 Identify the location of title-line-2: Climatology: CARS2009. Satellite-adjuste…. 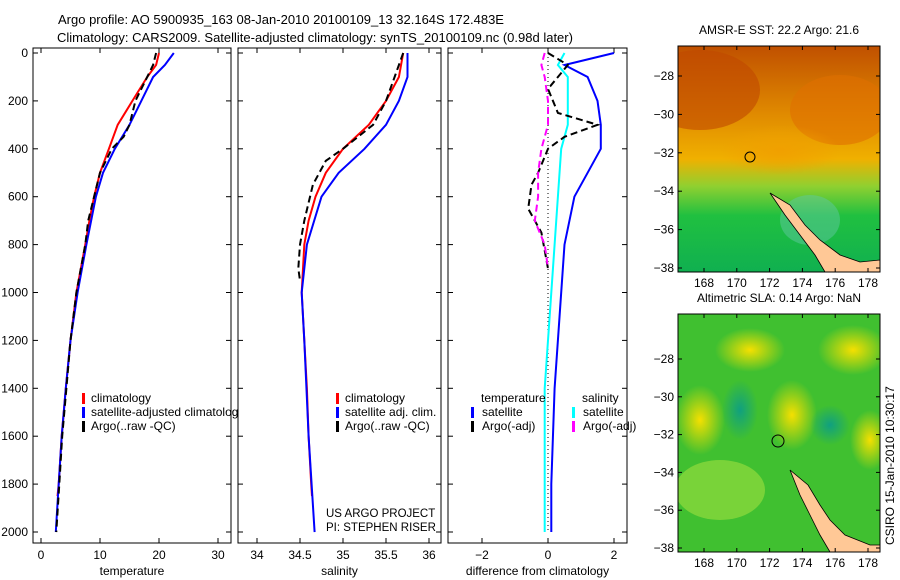
(315, 37).